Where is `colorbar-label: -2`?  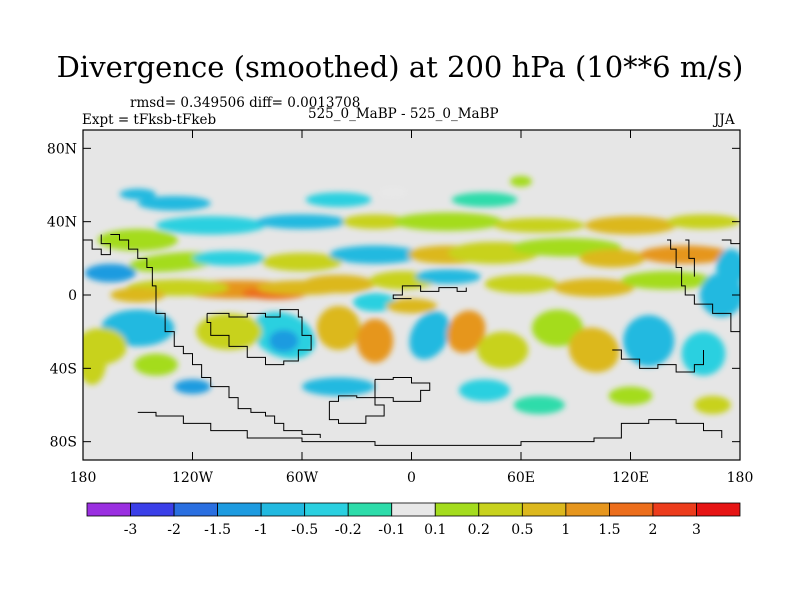
colorbar-label: -2 is located at coordinates (174, 530).